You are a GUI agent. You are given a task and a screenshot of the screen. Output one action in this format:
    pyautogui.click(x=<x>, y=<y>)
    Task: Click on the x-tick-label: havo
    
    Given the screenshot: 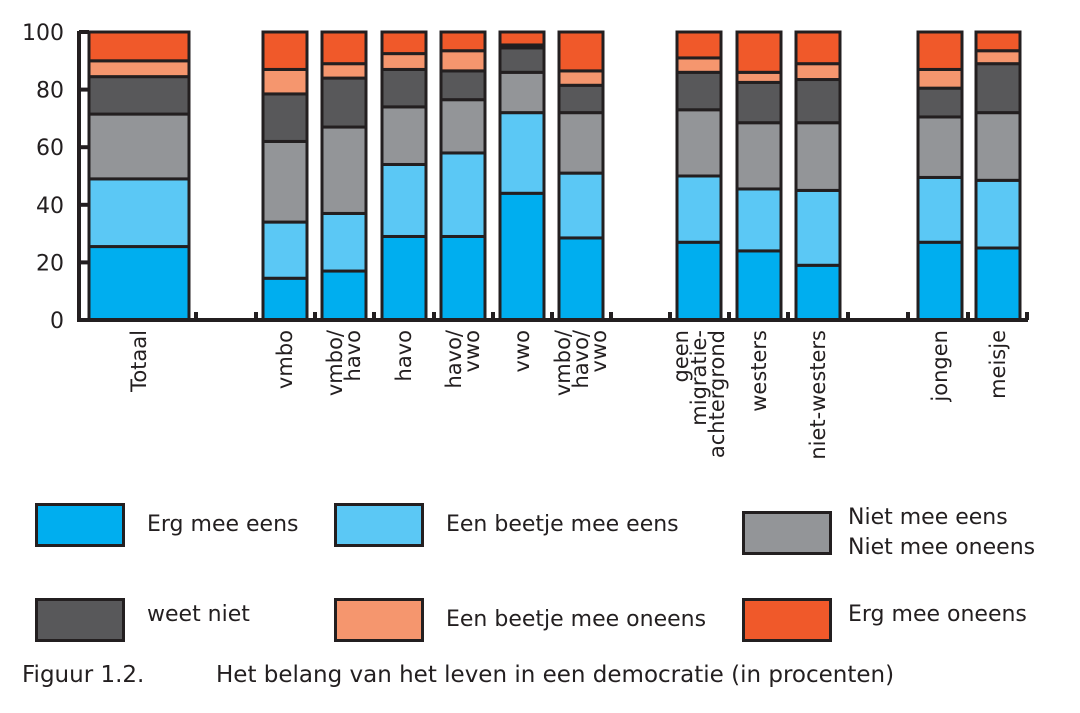 What is the action you would take?
    pyautogui.click(x=404, y=355)
    